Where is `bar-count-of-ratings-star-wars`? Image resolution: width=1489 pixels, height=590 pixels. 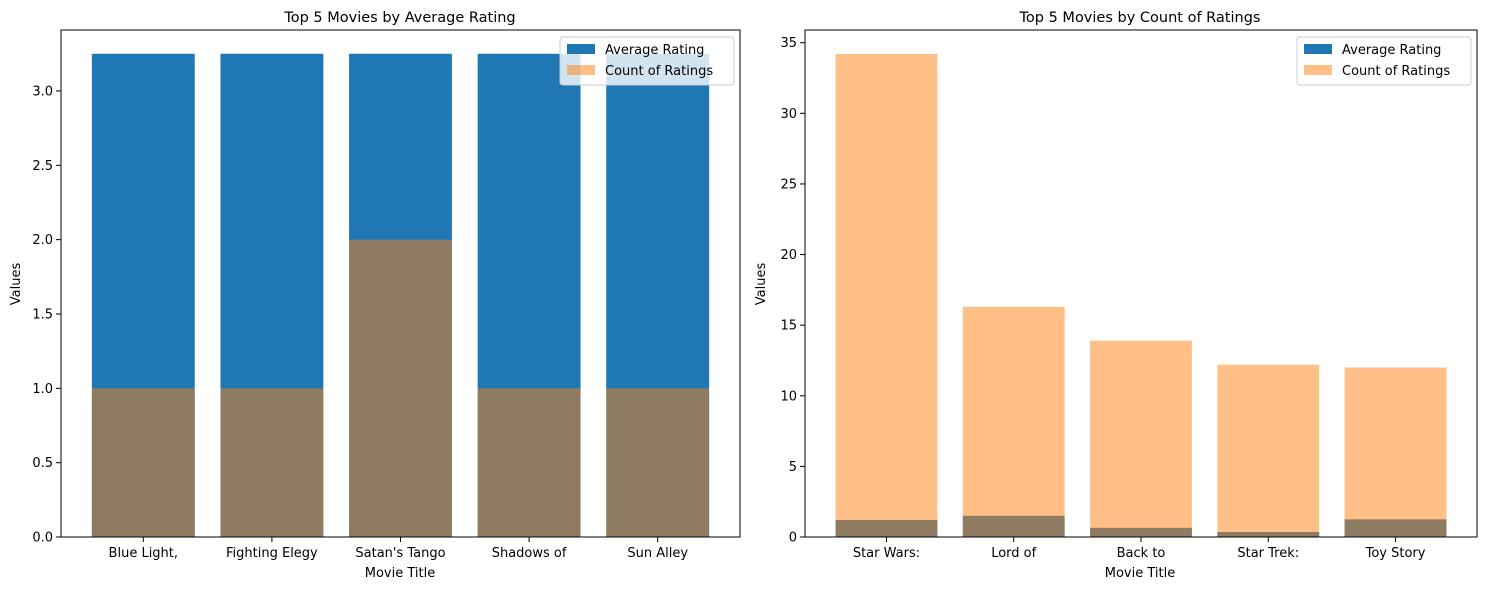
bar-count-of-ratings-star-wars is located at coordinates (886, 295).